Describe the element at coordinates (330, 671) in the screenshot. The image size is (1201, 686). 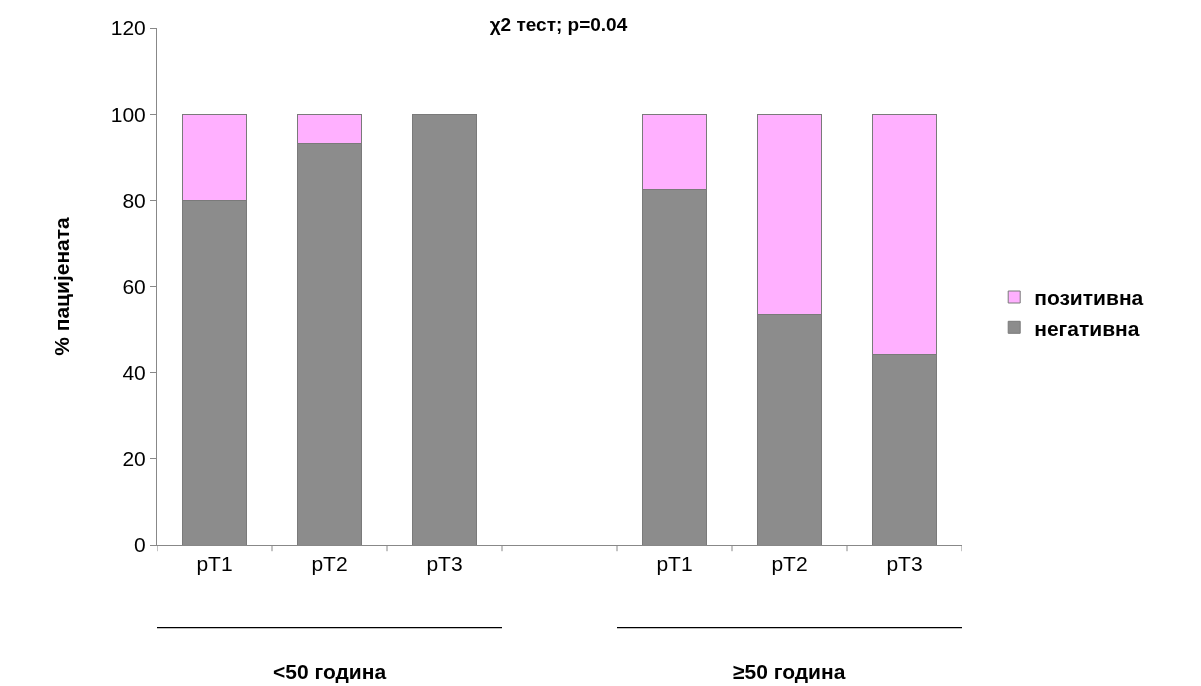
I see `text: <50 година` at that location.